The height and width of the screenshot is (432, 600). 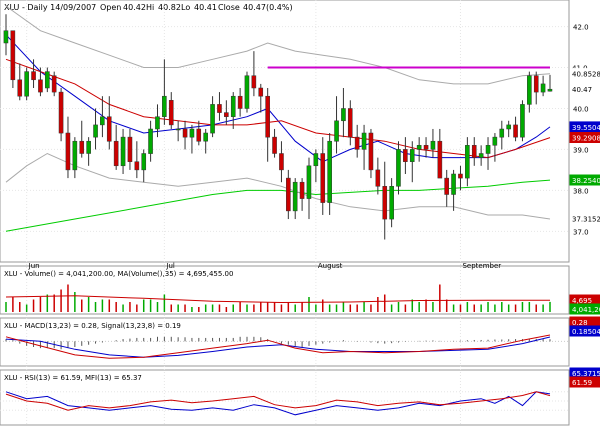 I want to click on header-prefix: XLU - Daily 14/09/2007, so click(x=50, y=7).